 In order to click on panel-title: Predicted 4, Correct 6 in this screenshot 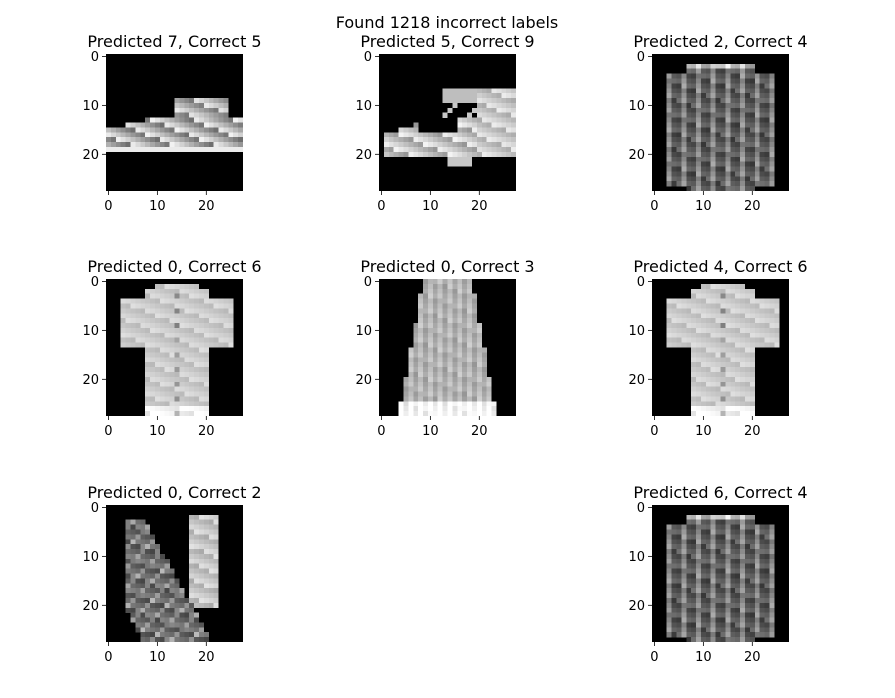, I will do `click(720, 266)`.